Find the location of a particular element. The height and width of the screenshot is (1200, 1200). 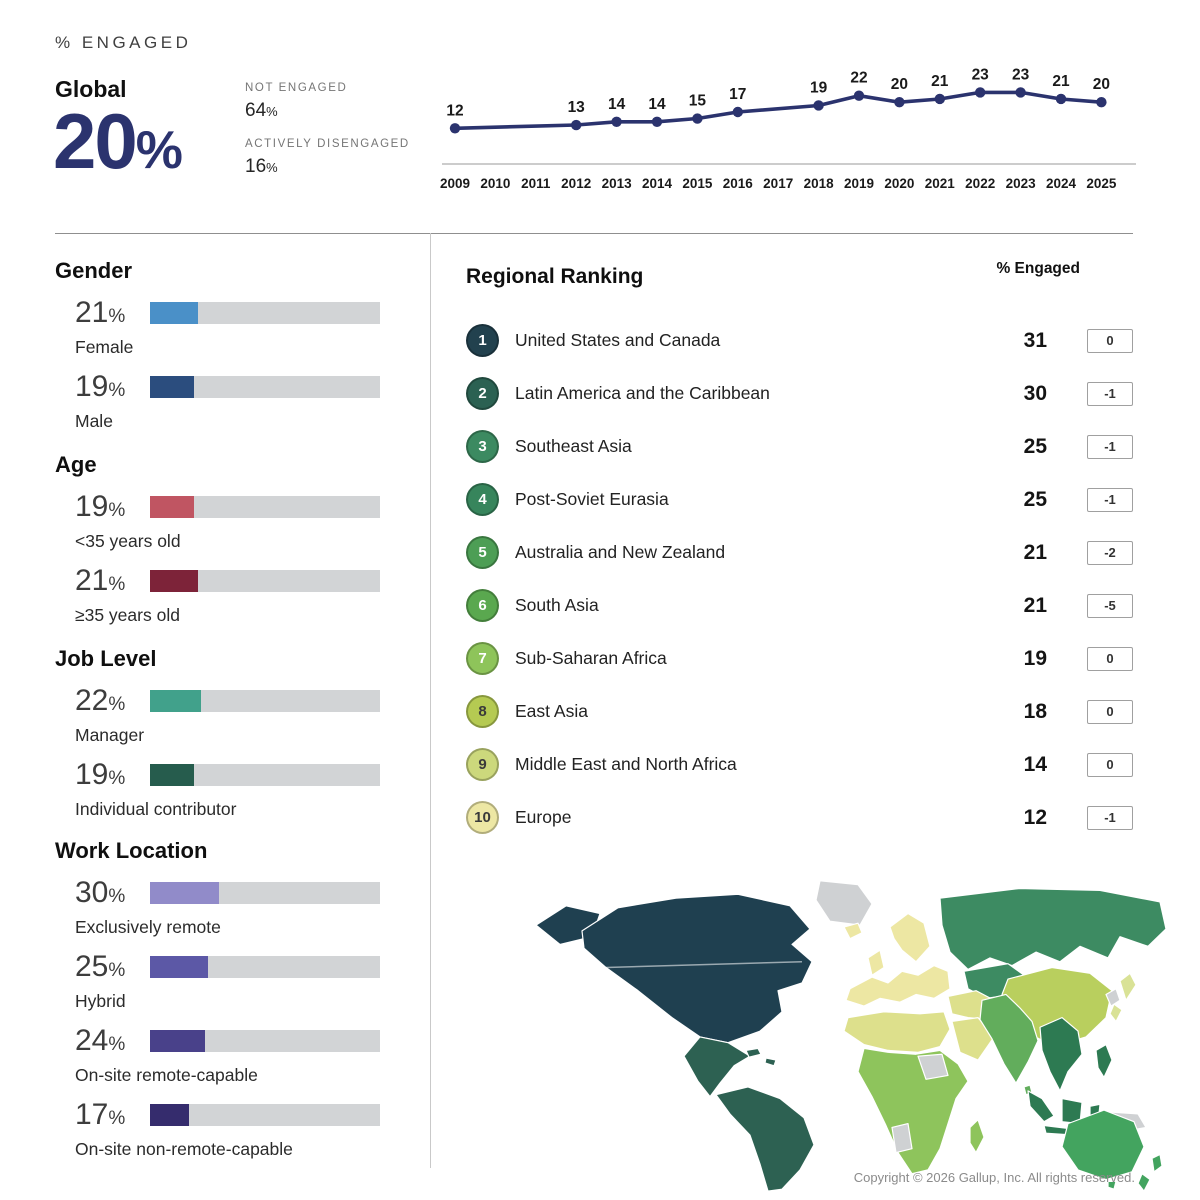

stat-number: 24 is located at coordinates (92, 1040).